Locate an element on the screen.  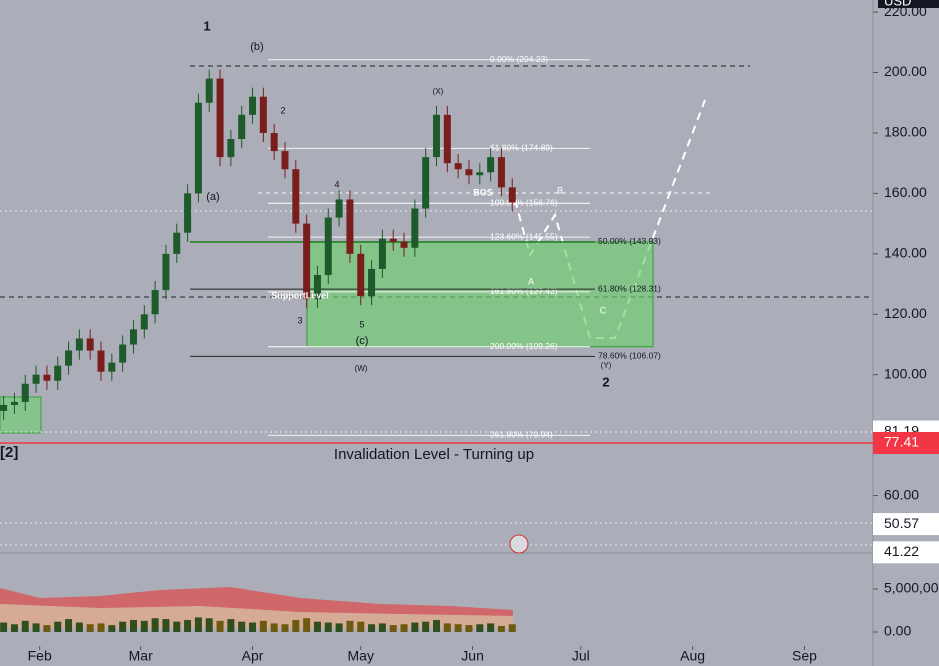
fib-label: 161.80% (127.42) is located at coordinates (524, 291).